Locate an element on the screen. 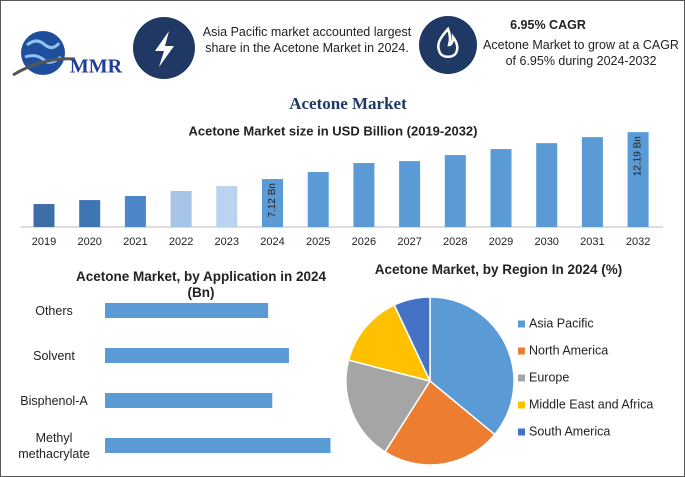 This screenshot has height=477, width=685. x-tick-label: 2023 is located at coordinates (227, 242).